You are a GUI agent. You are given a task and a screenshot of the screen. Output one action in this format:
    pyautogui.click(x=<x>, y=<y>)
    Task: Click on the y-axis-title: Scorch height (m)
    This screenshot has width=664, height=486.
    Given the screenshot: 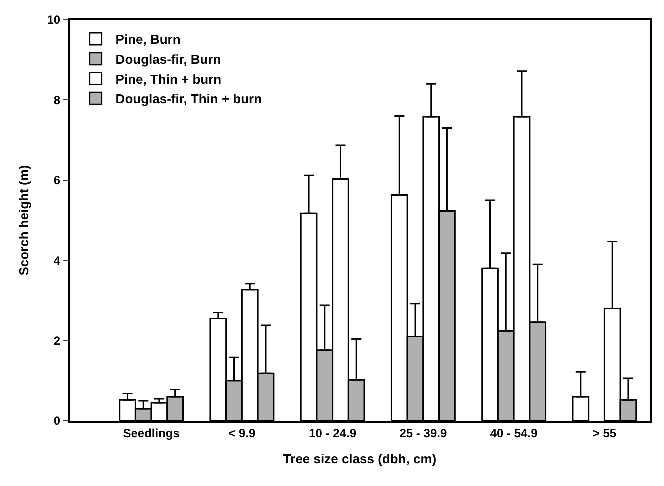 What is the action you would take?
    pyautogui.click(x=24, y=220)
    